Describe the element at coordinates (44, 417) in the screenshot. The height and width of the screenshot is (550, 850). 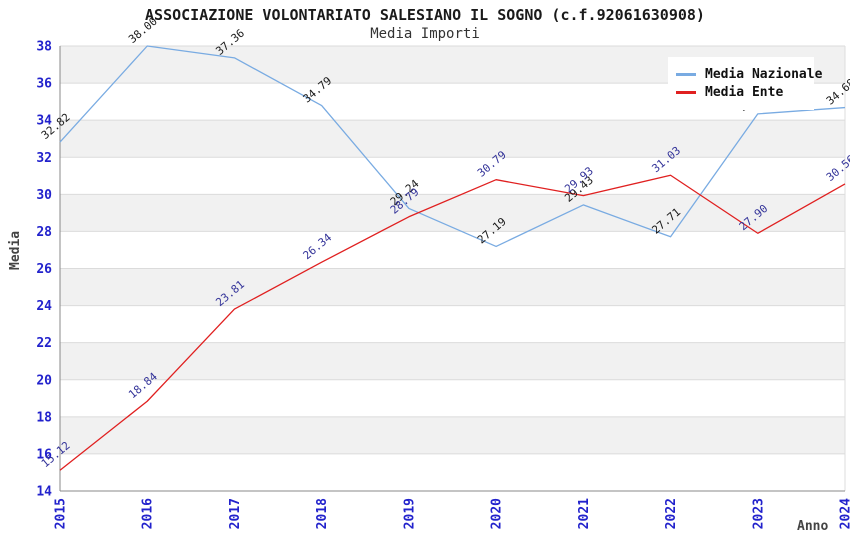
I see `y-tick-label: 18` at that location.